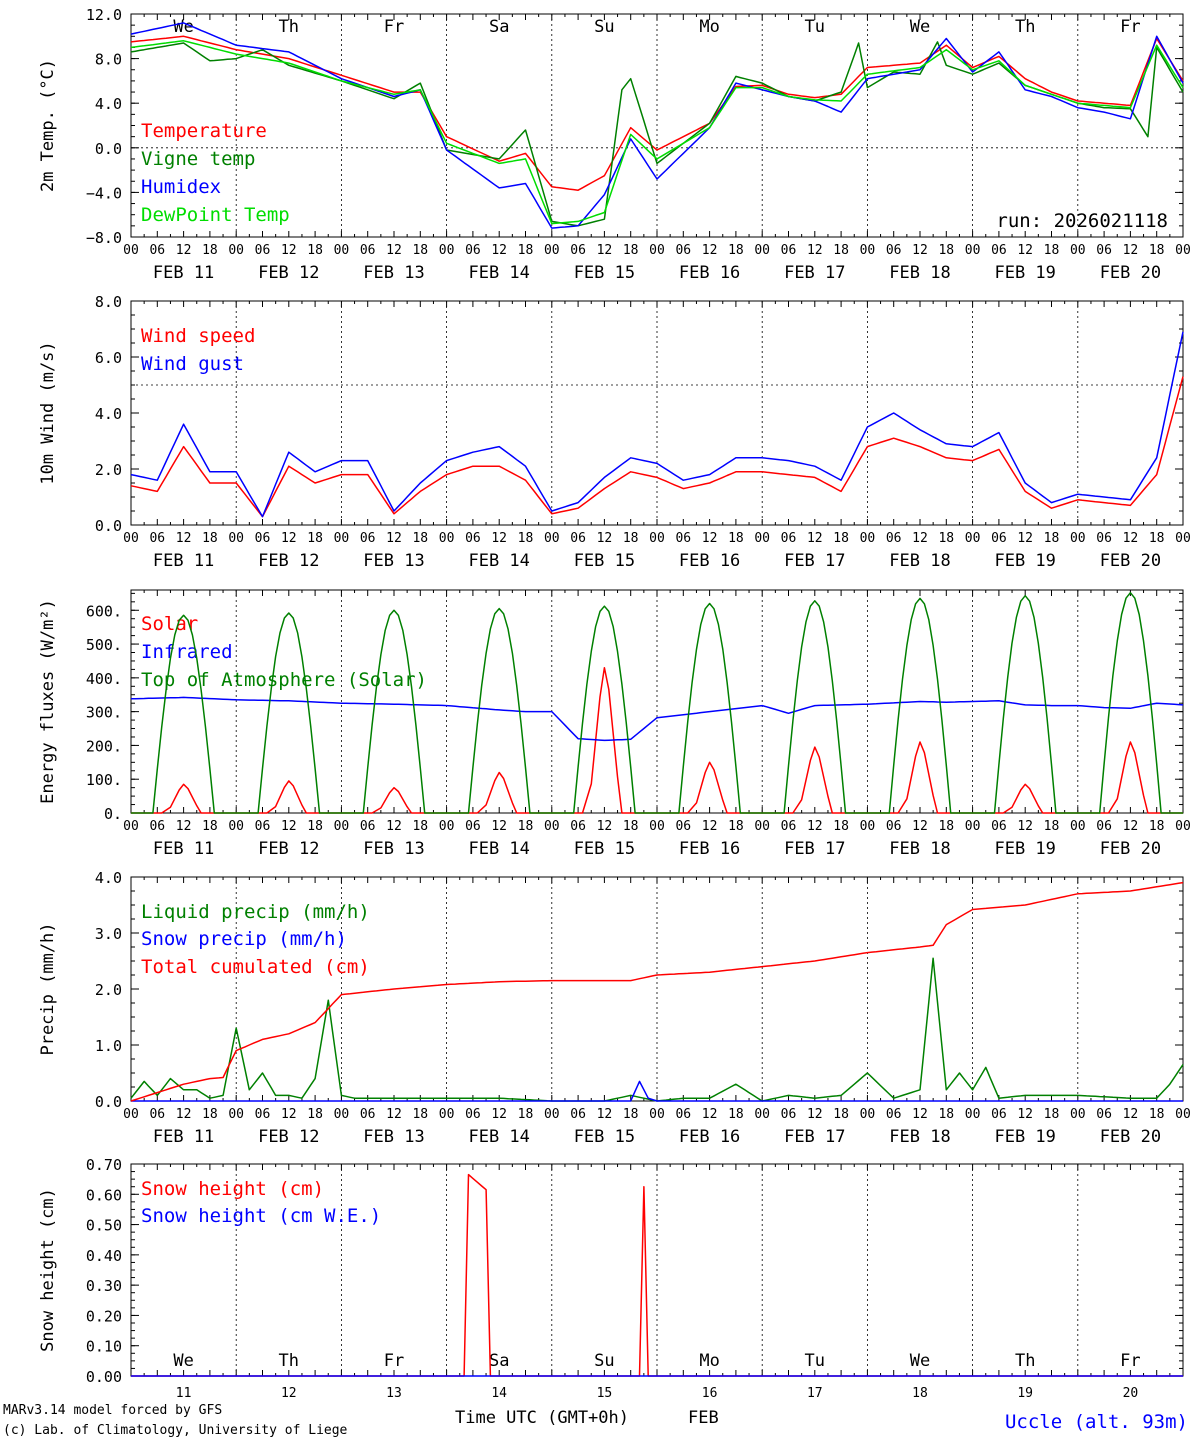 This screenshot has height=1440, width=1194. What do you see at coordinates (542, 1418) in the screenshot?
I see `x-axis-label: Time UTC (GMT+0h)` at bounding box center [542, 1418].